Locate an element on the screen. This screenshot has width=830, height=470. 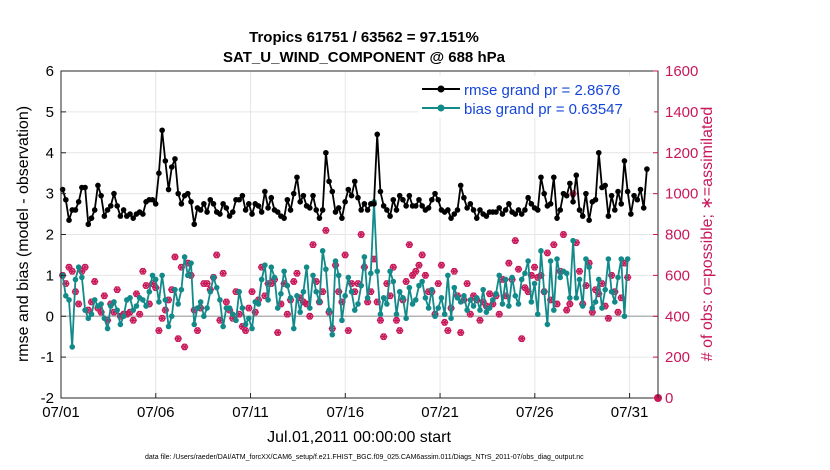
legend-rmse-marker is located at coordinates (441, 89).